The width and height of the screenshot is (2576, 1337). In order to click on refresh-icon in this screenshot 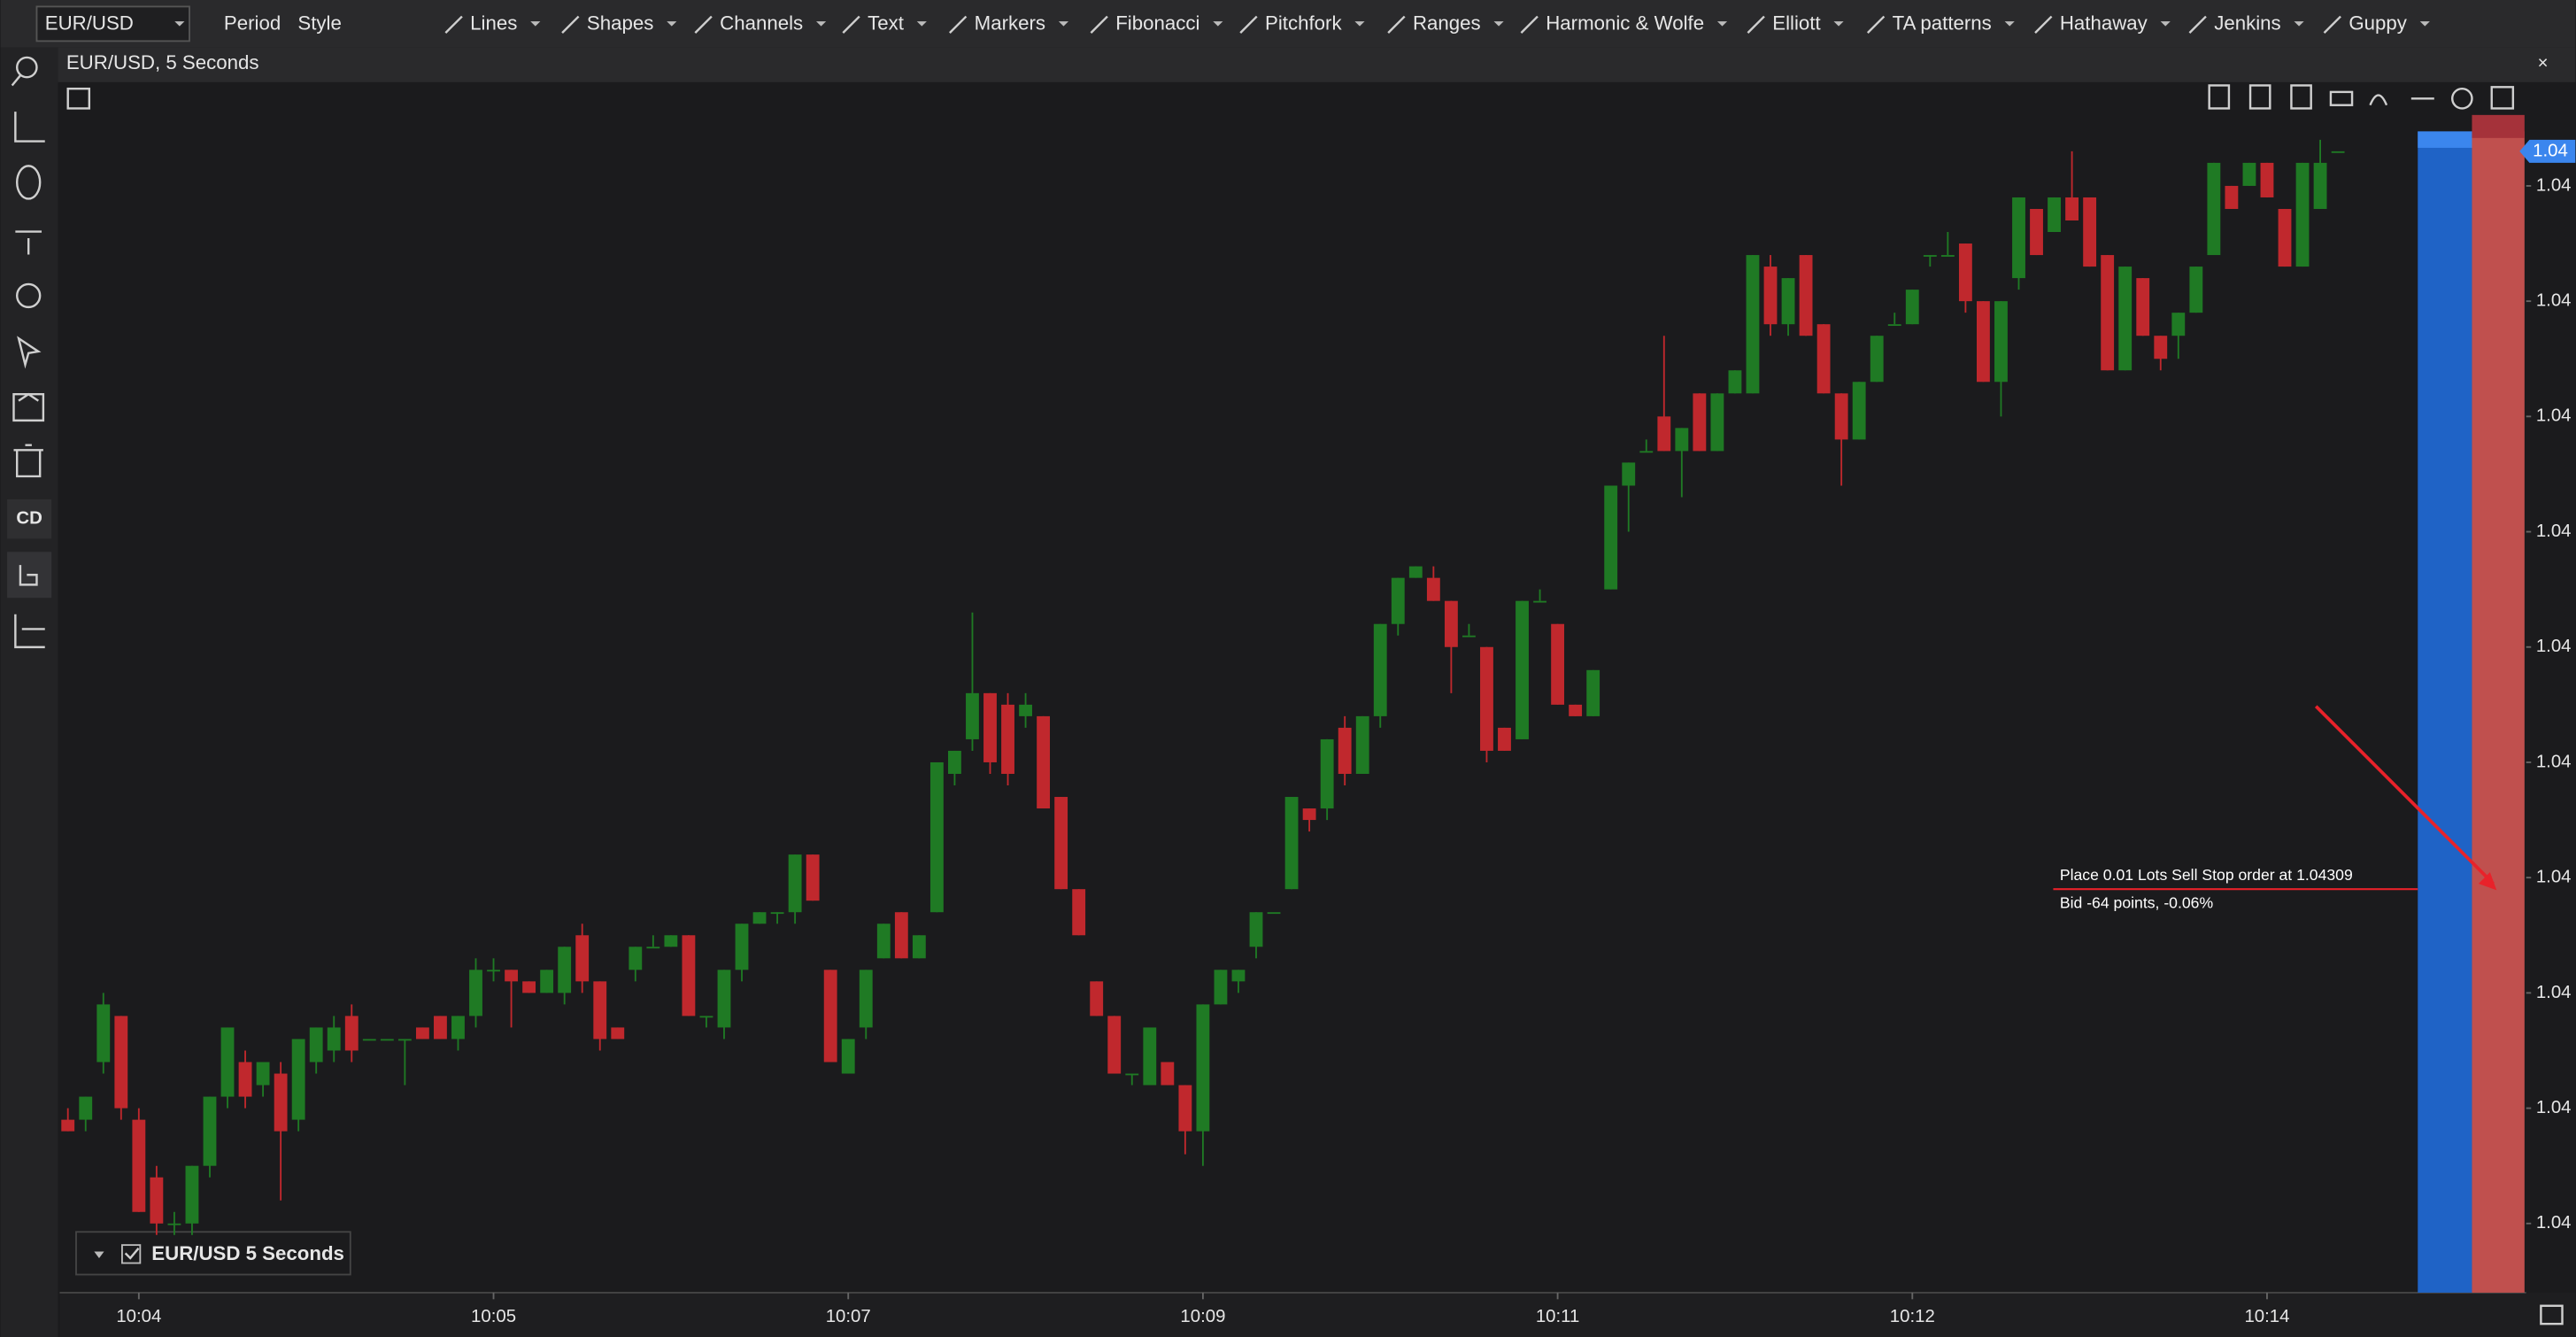, I will do `click(28, 295)`.